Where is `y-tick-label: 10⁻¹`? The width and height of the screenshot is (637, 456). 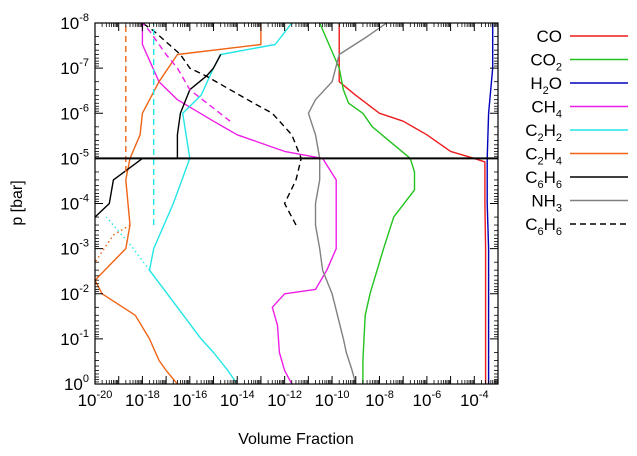
y-tick-label: 10⁻¹ is located at coordinates (74, 338).